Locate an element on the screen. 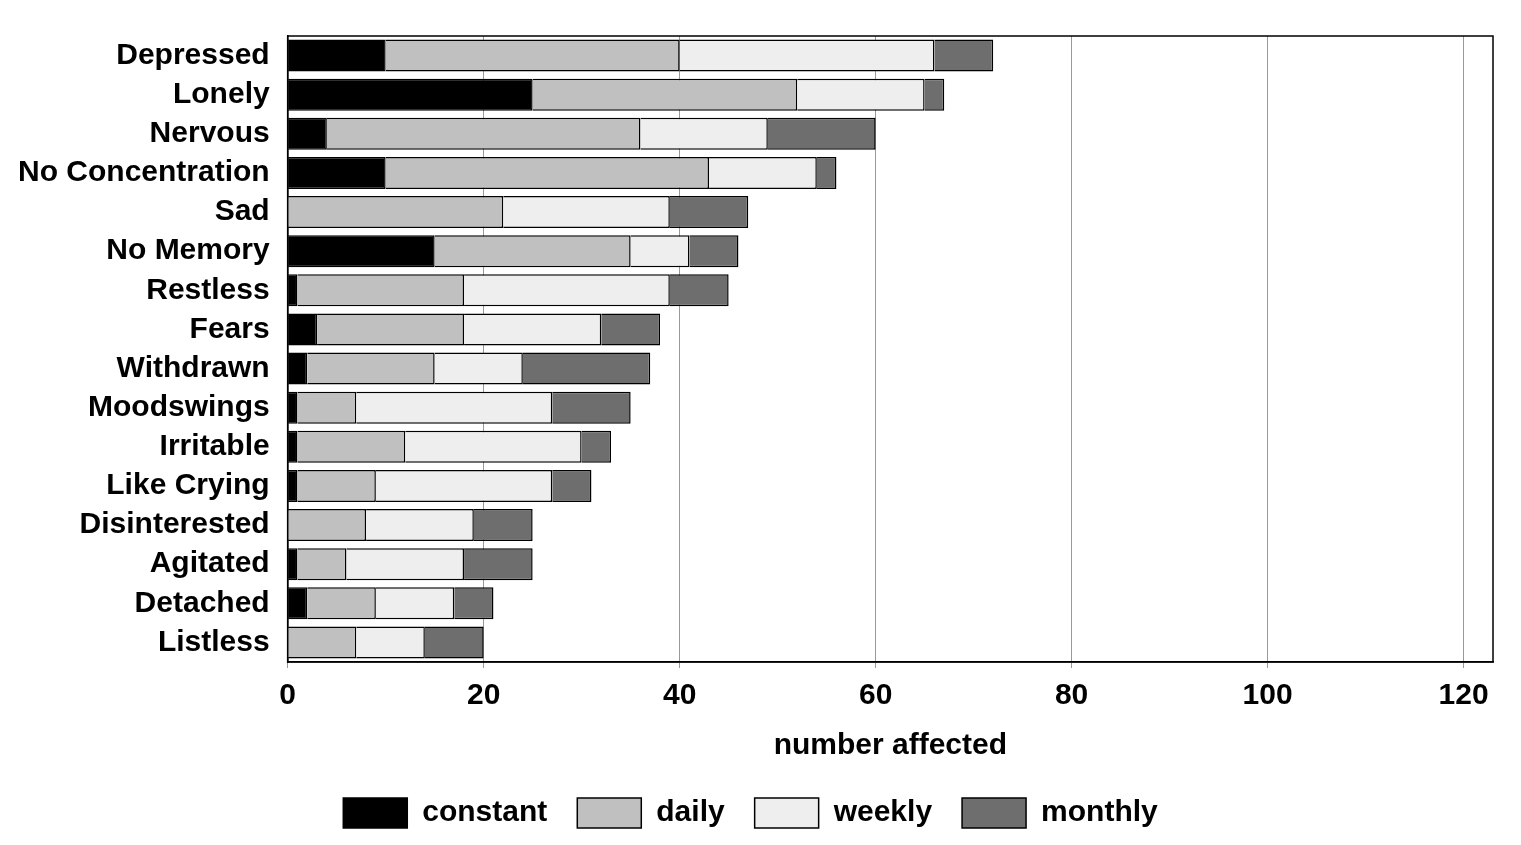  y-tick-label: Like Crying is located at coordinates (188, 484).